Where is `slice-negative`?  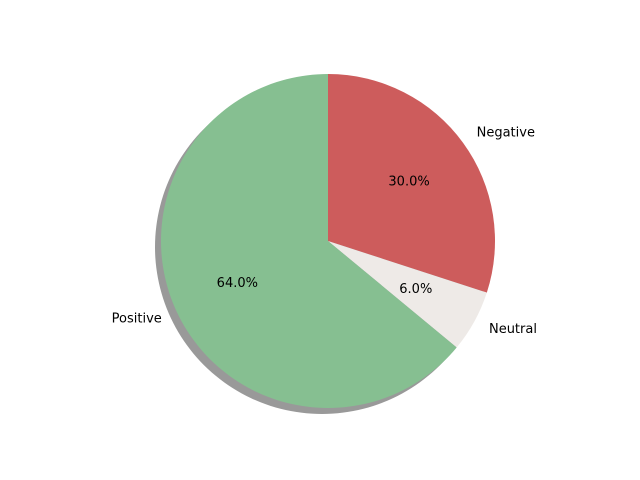 slice-negative is located at coordinates (412, 183).